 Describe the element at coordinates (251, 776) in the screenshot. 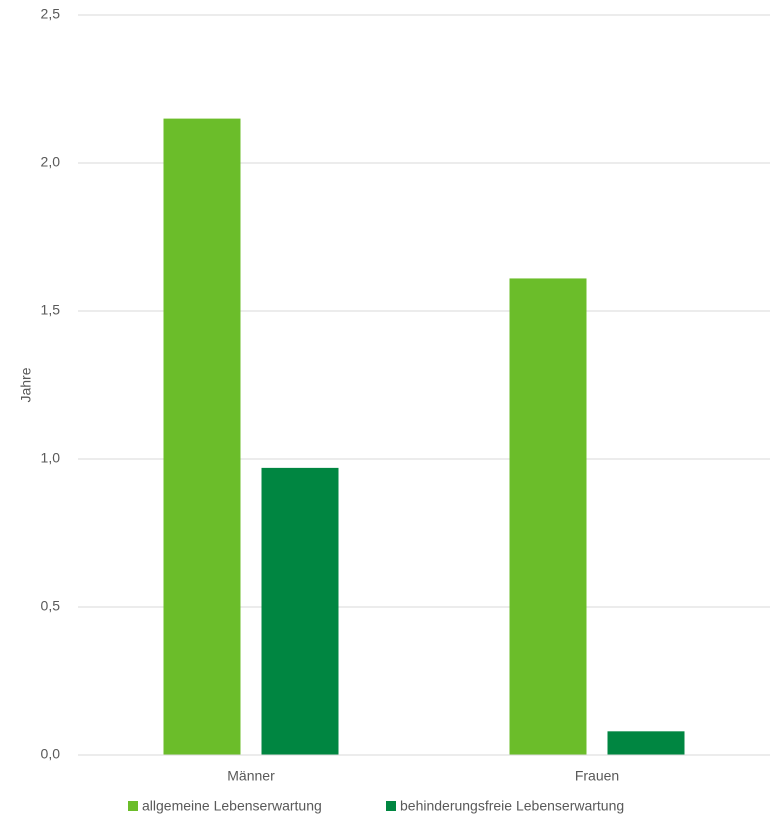

I see `x-tick-label: Männer` at that location.